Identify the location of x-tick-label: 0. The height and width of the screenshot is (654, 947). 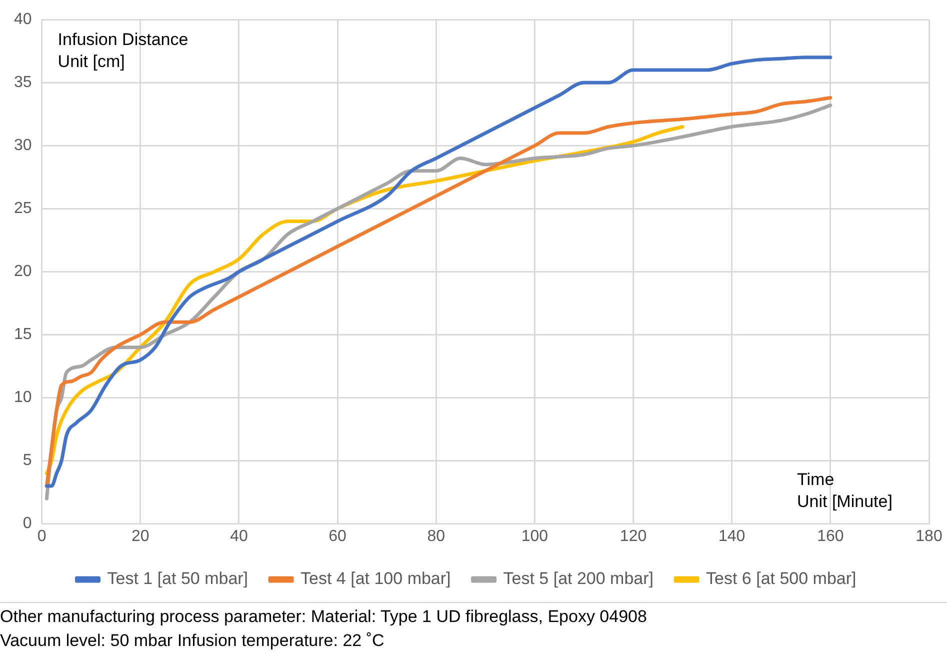
(41, 536).